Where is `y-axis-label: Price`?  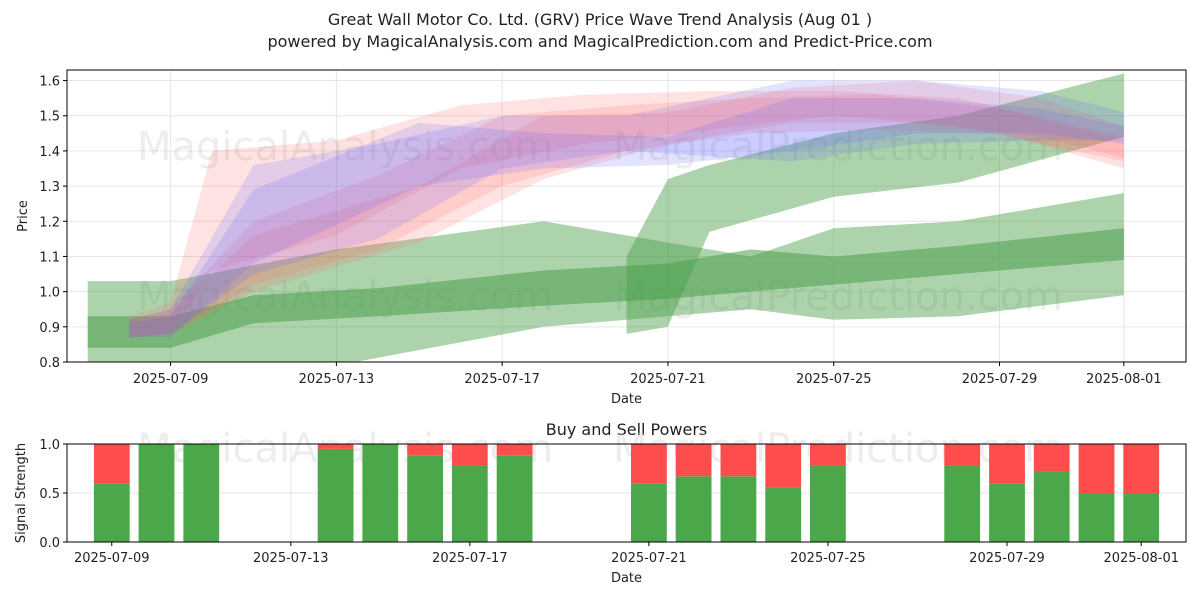 y-axis-label: Price is located at coordinates (23, 216).